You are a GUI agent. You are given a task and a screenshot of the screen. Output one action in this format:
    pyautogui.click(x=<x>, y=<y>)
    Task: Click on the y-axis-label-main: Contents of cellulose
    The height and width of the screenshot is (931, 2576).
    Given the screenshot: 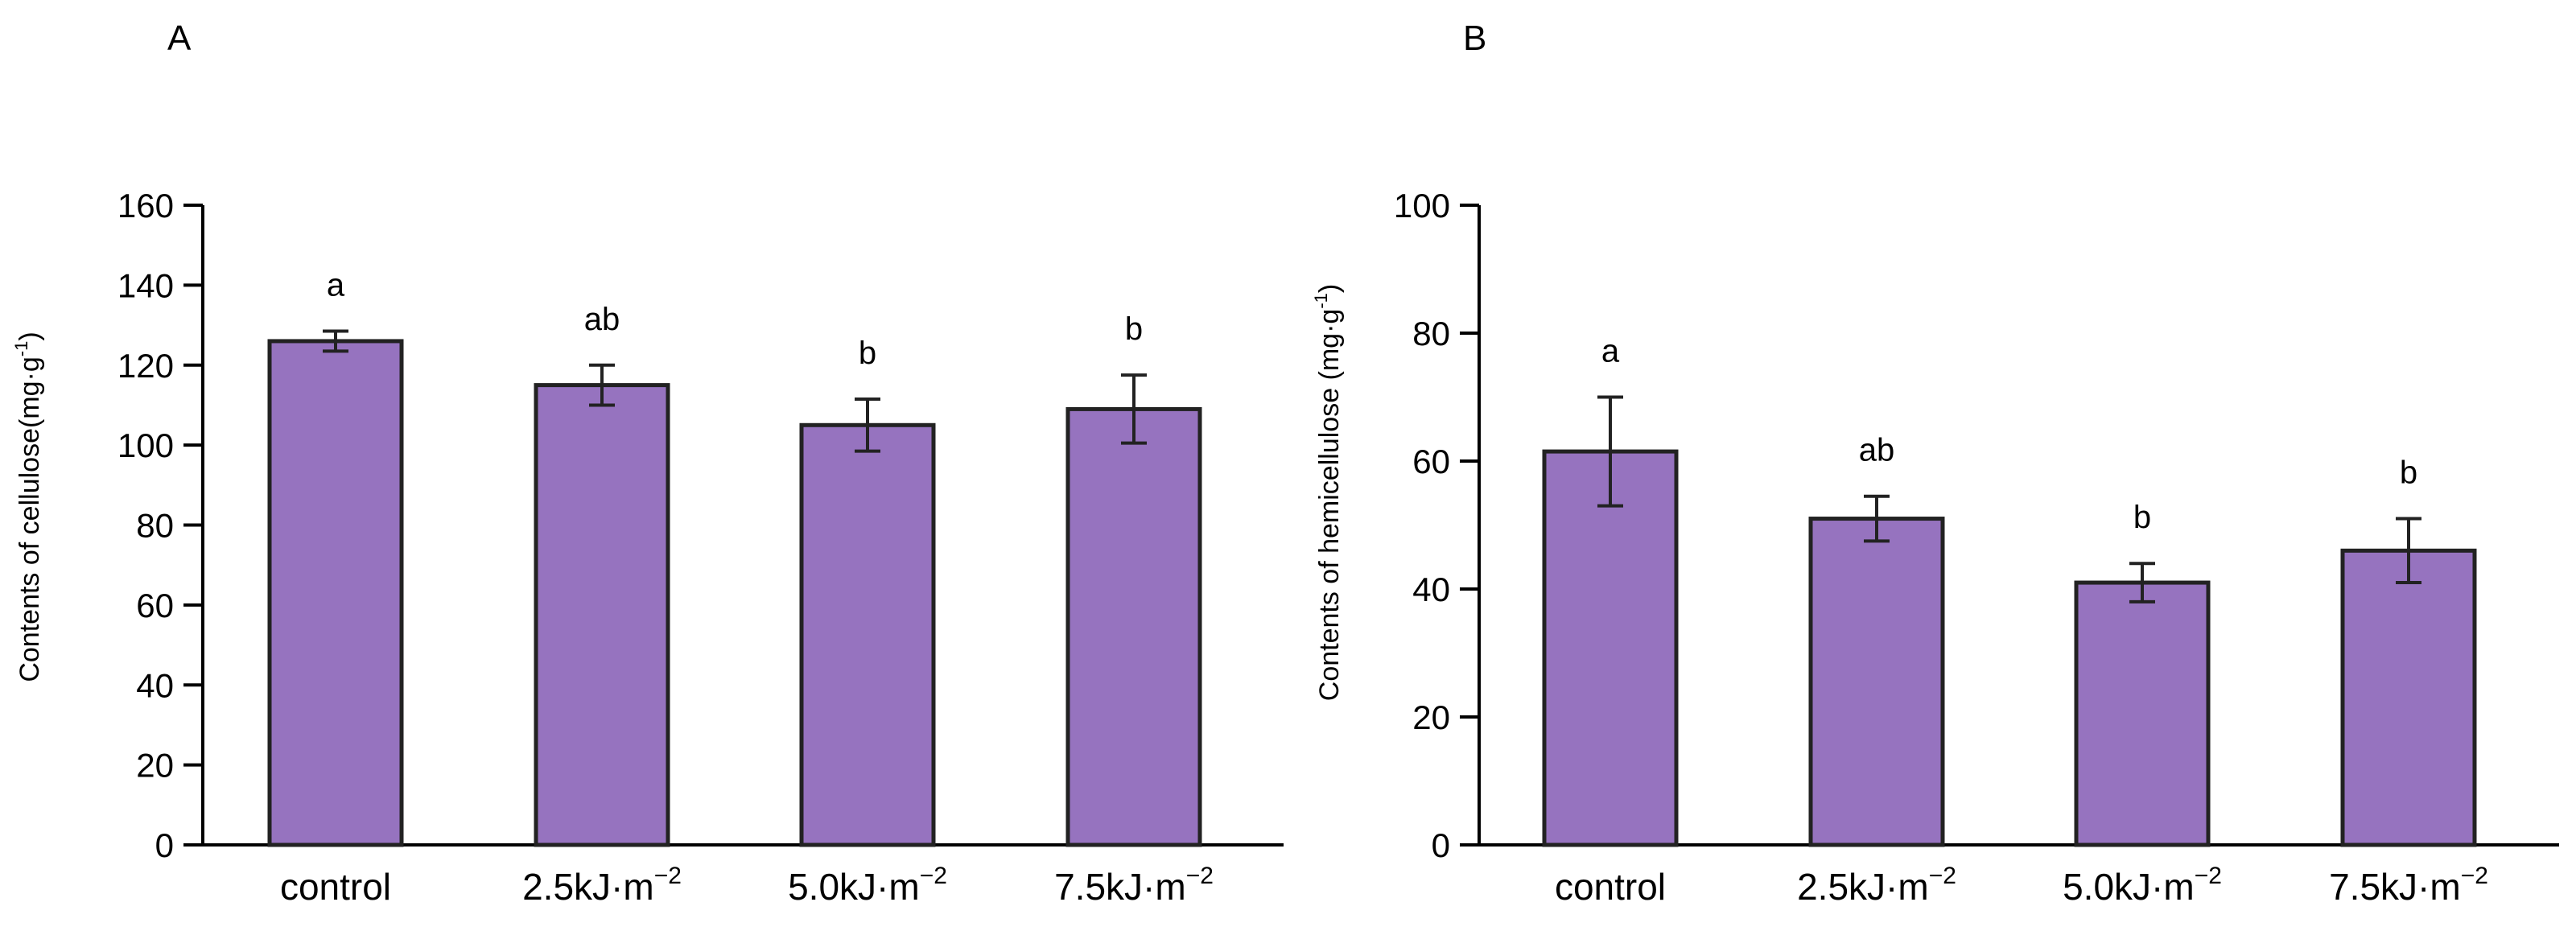 What is the action you would take?
    pyautogui.click(x=29, y=555)
    